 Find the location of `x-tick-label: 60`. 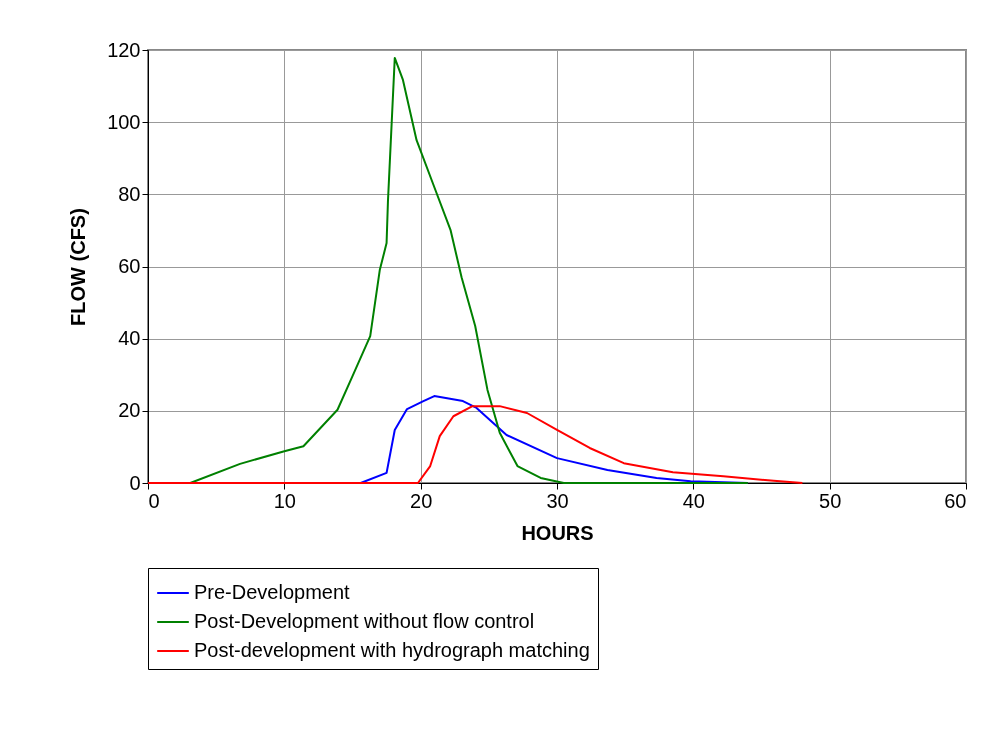

x-tick-label: 60 is located at coordinates (955, 500).